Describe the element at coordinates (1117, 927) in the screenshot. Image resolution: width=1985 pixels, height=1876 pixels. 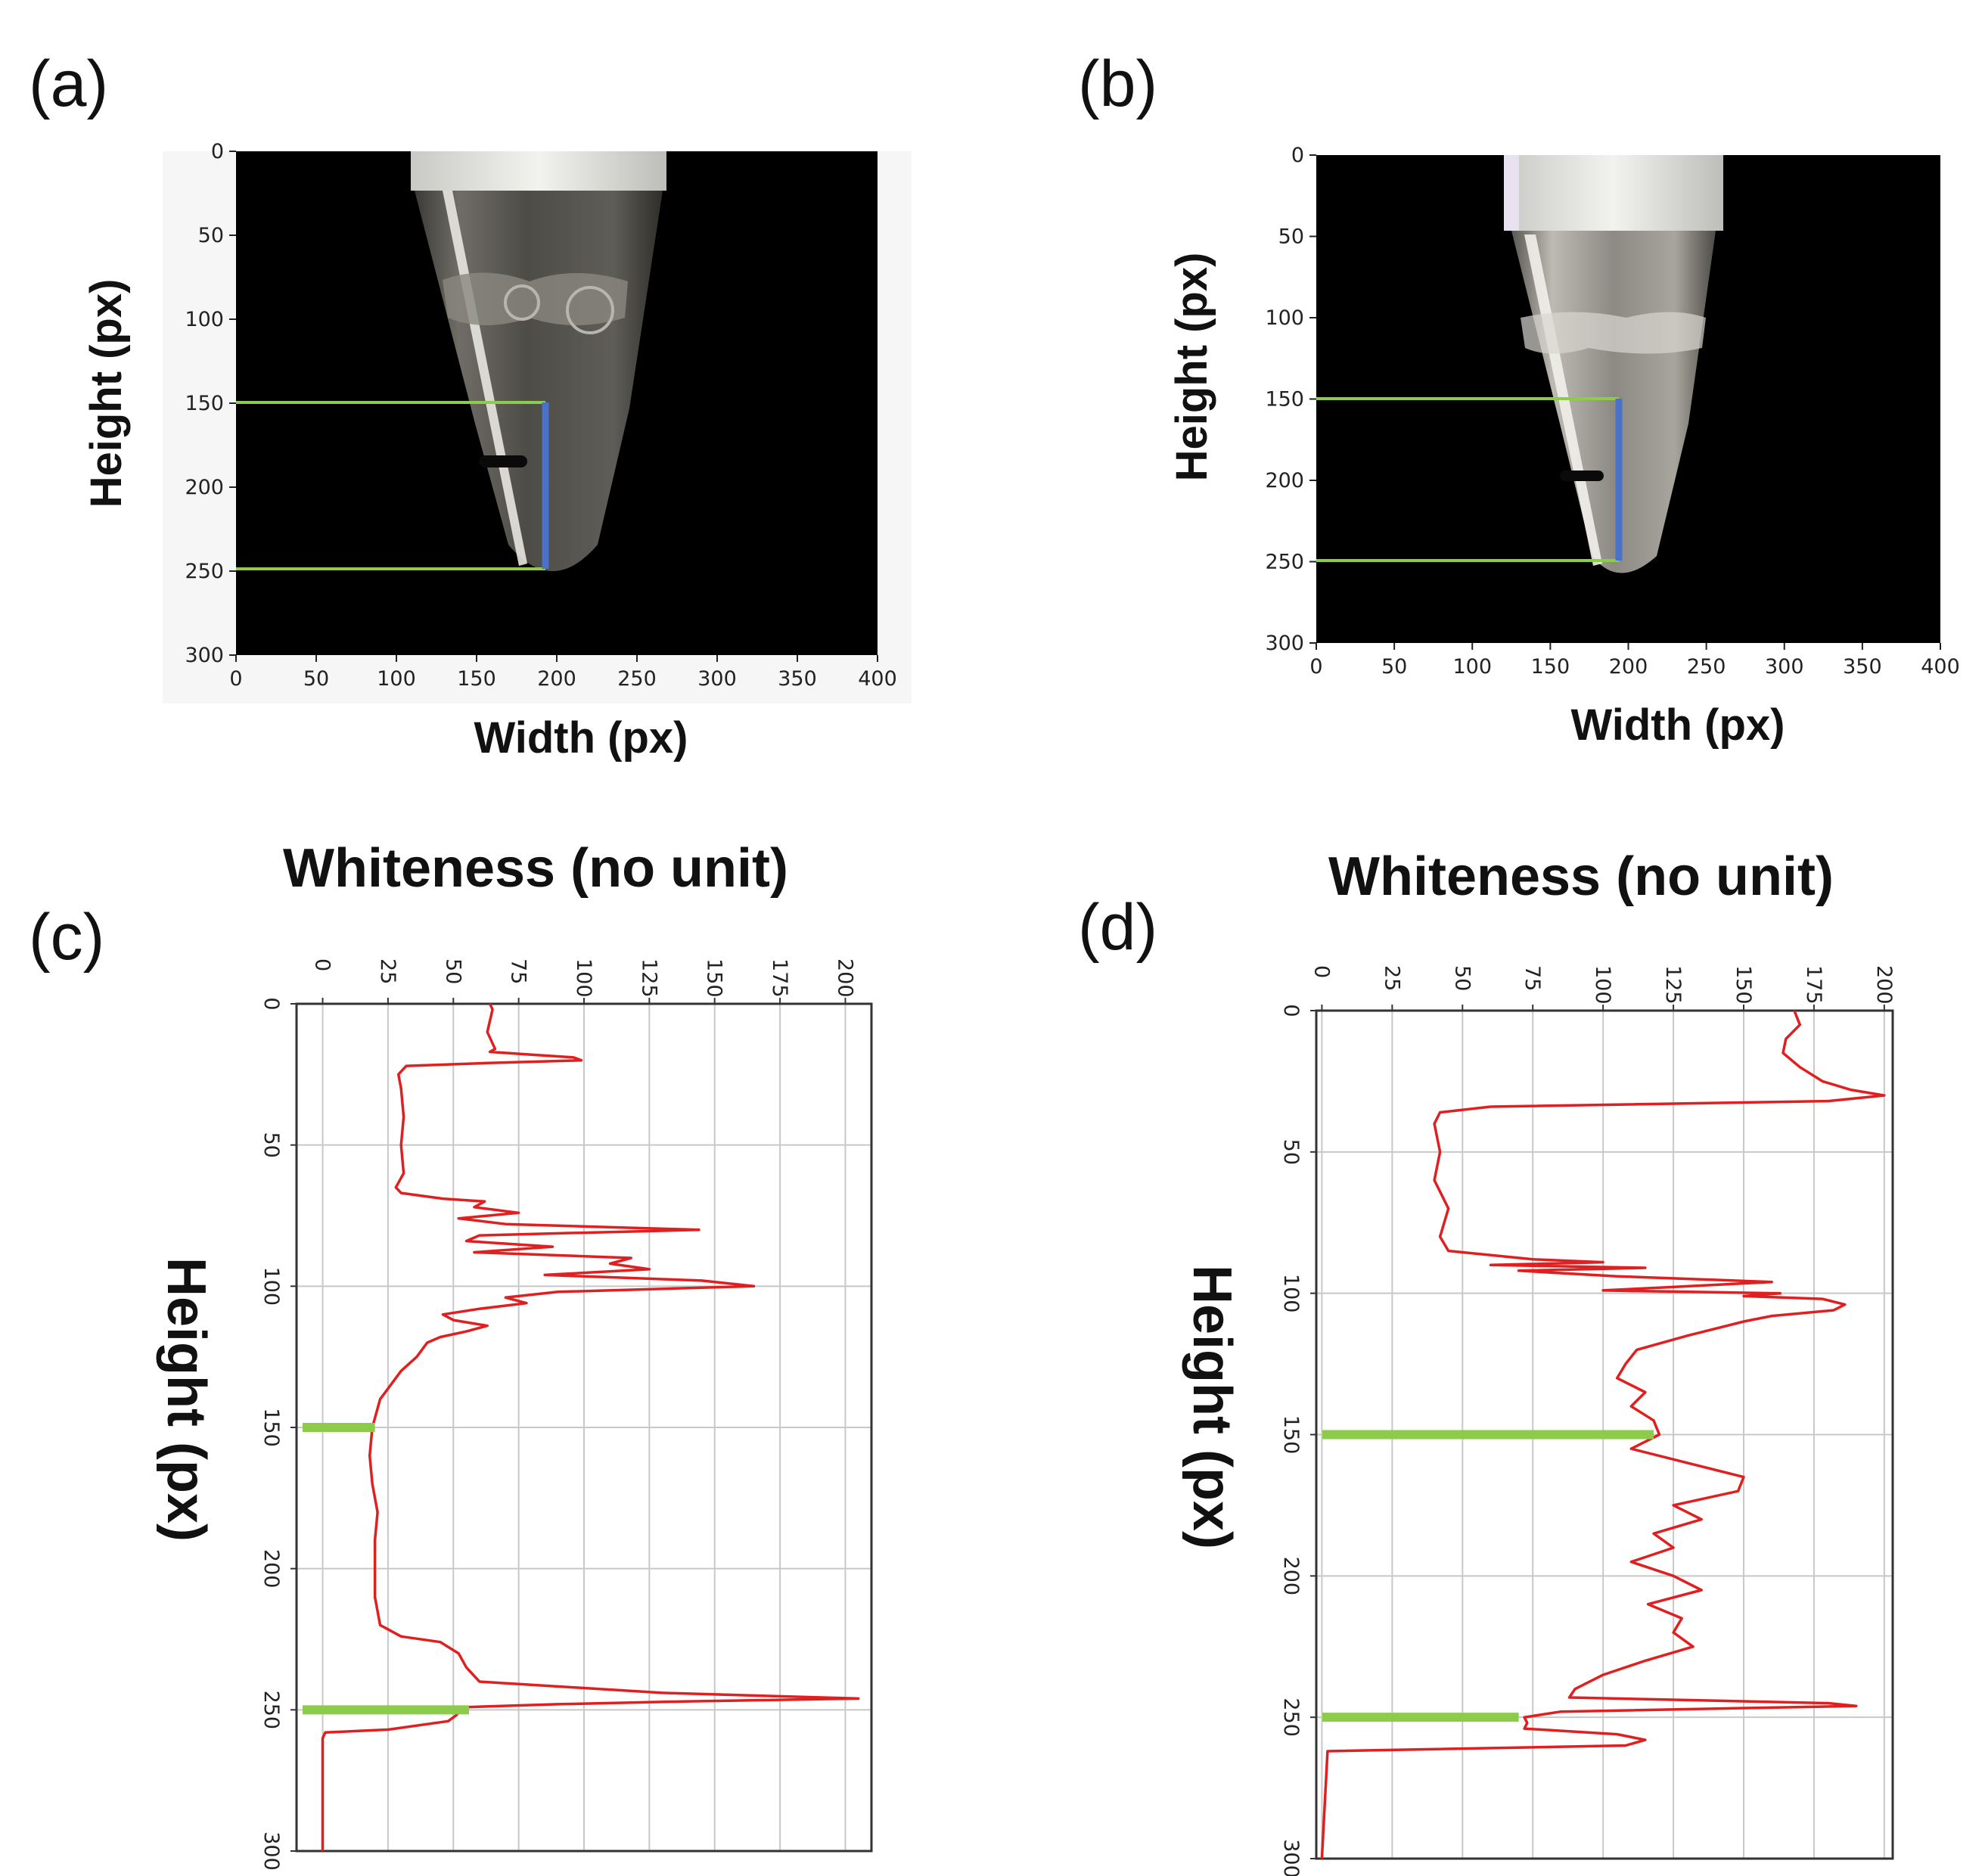
I see `panel-d-label: (d)` at that location.